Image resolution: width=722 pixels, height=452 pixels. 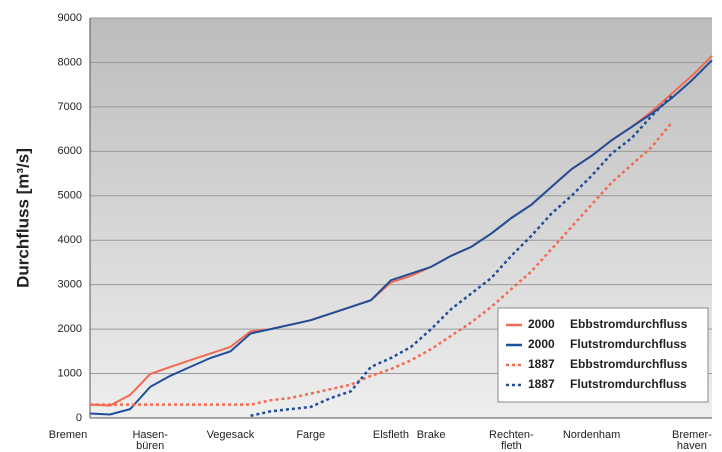 I want to click on y-tick-label: 6000, so click(x=70, y=151).